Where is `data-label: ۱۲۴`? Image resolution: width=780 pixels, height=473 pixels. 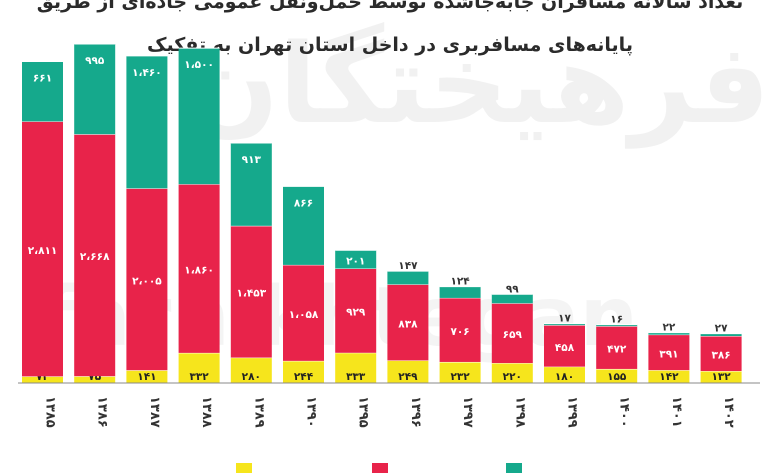
data-label: ۱۲۴ is located at coordinates (460, 282).